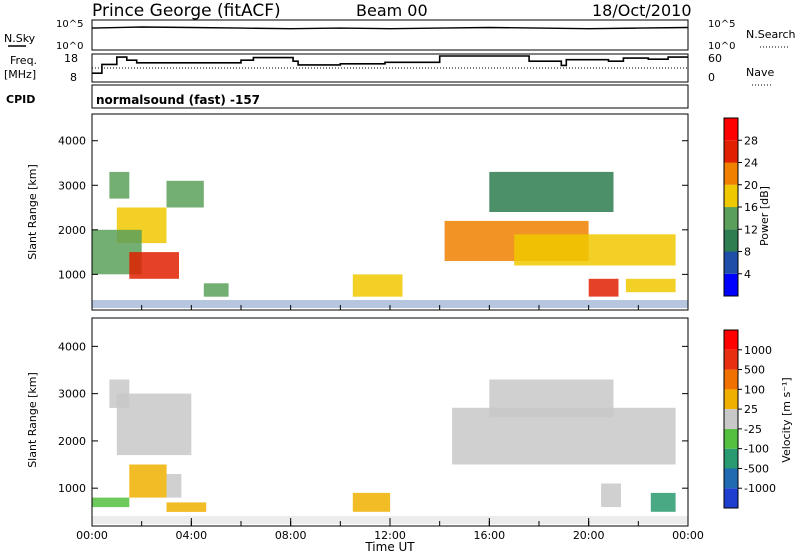 The image size is (800, 554). Describe the element at coordinates (751, 409) in the screenshot. I see `velocity-colorbar-tick-label: 25` at that location.